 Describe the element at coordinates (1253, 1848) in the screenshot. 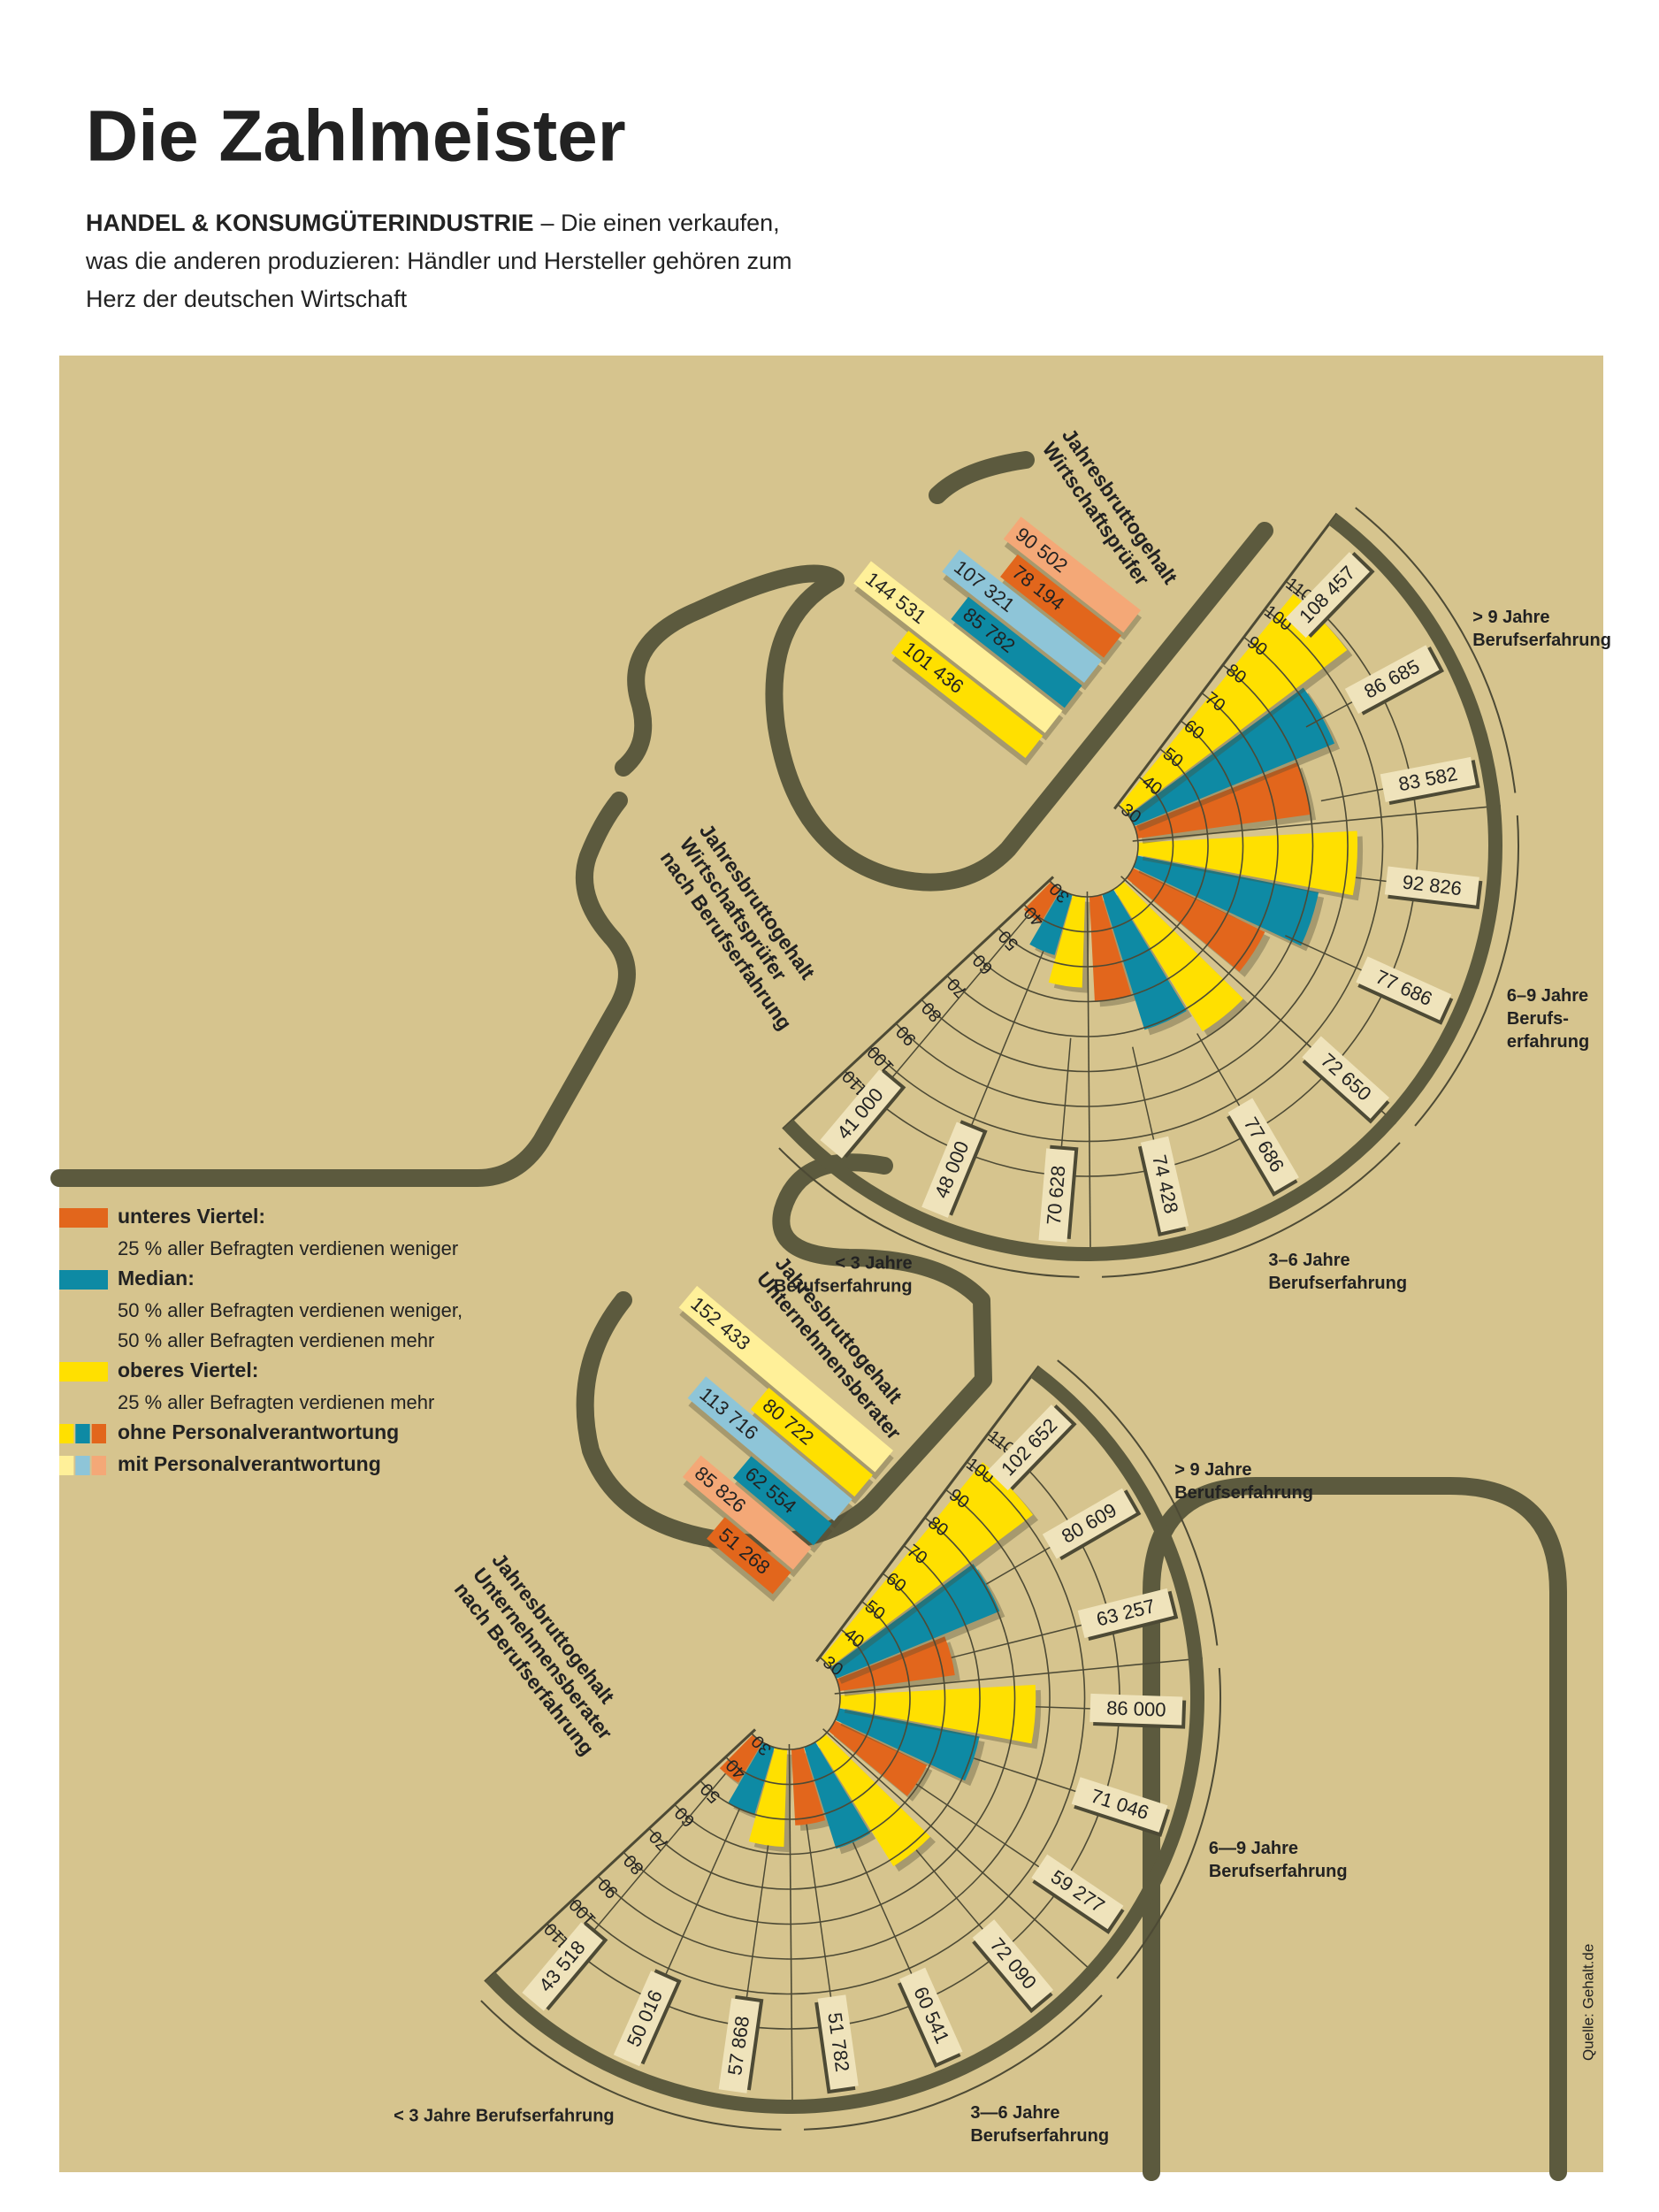

I see `group-label: 6—9 Jahre` at that location.